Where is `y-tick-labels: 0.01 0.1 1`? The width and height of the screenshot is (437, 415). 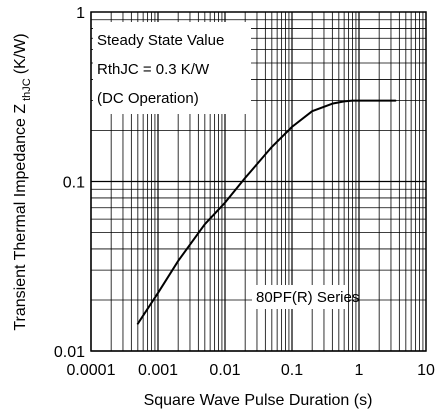
y-tick-labels: 0.01 0.1 1 is located at coordinates (69, 183).